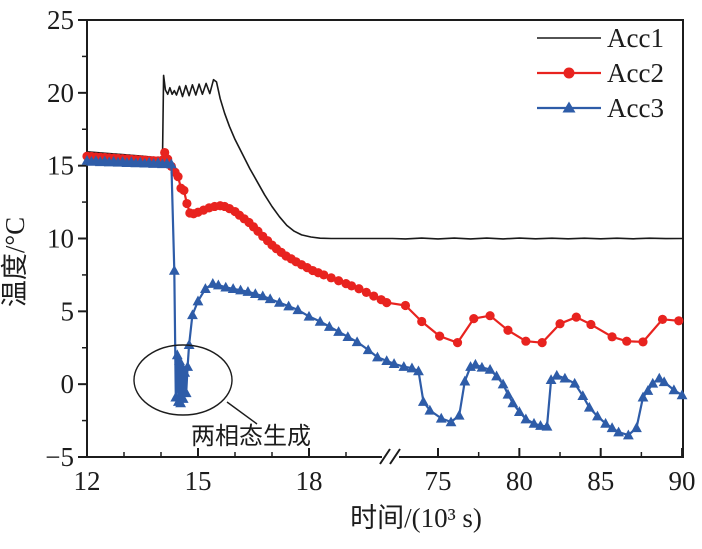  I want to click on y-tick-label: 20, so click(60, 93).